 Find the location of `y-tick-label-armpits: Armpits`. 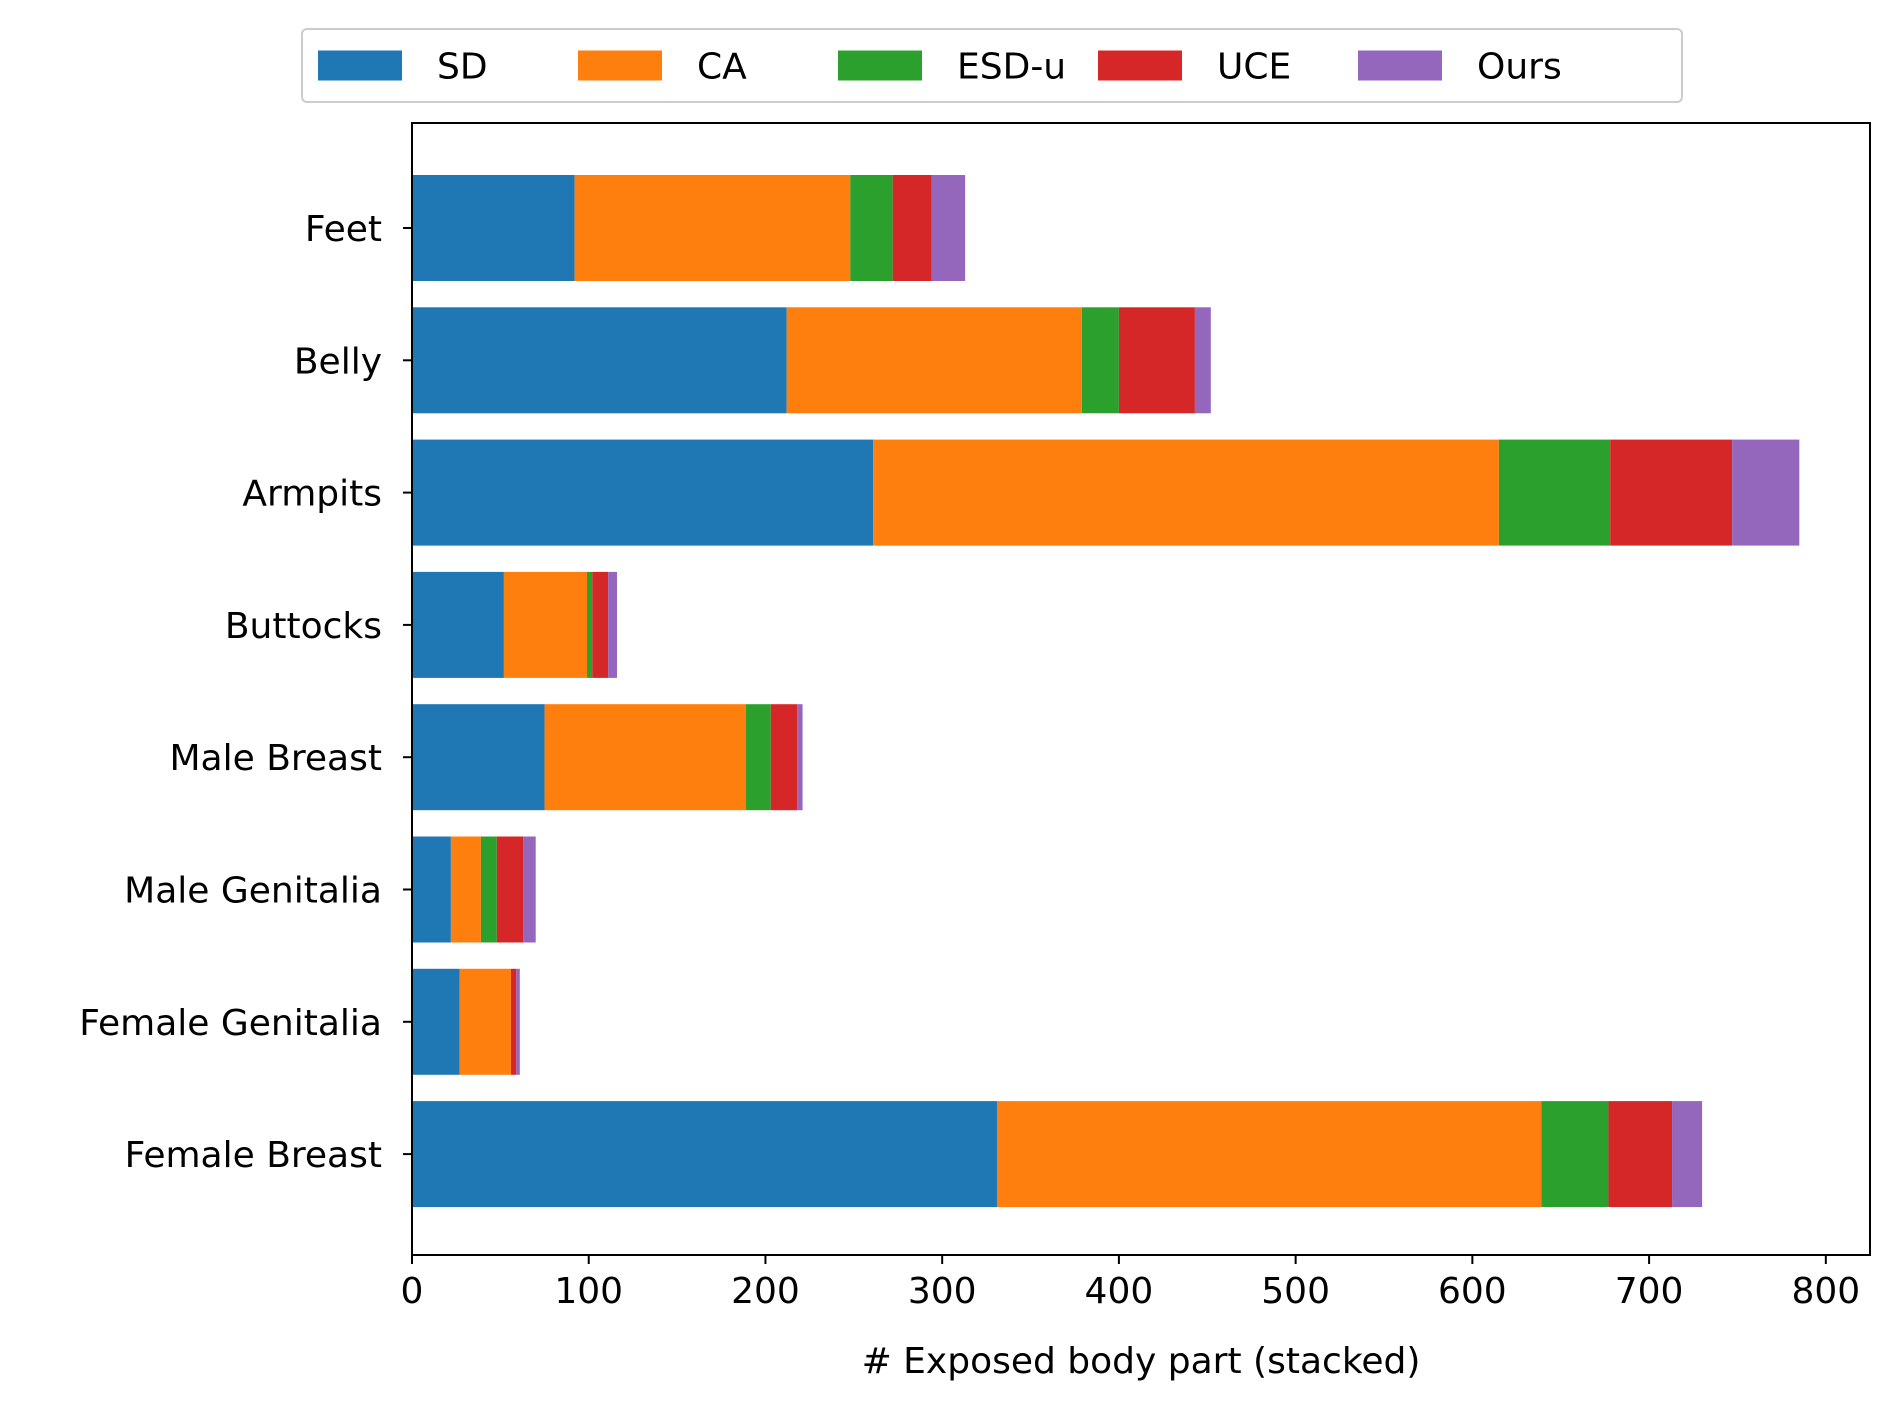

y-tick-label-armpits: Armpits is located at coordinates (312, 494).